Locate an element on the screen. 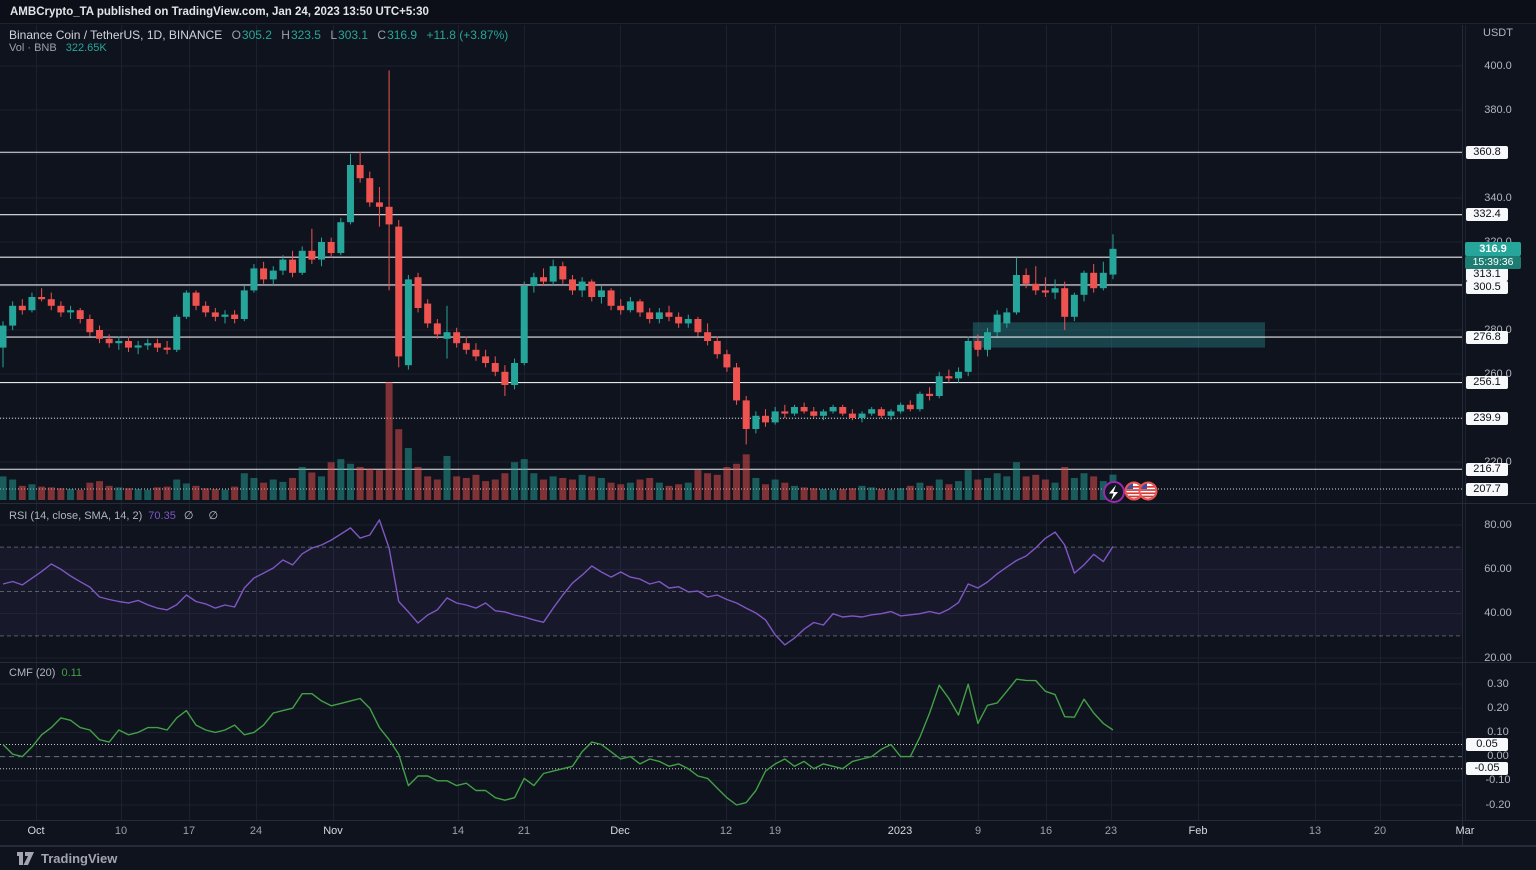 The height and width of the screenshot is (870, 1536). price-axis-tick: 400.0 is located at coordinates (1498, 65).